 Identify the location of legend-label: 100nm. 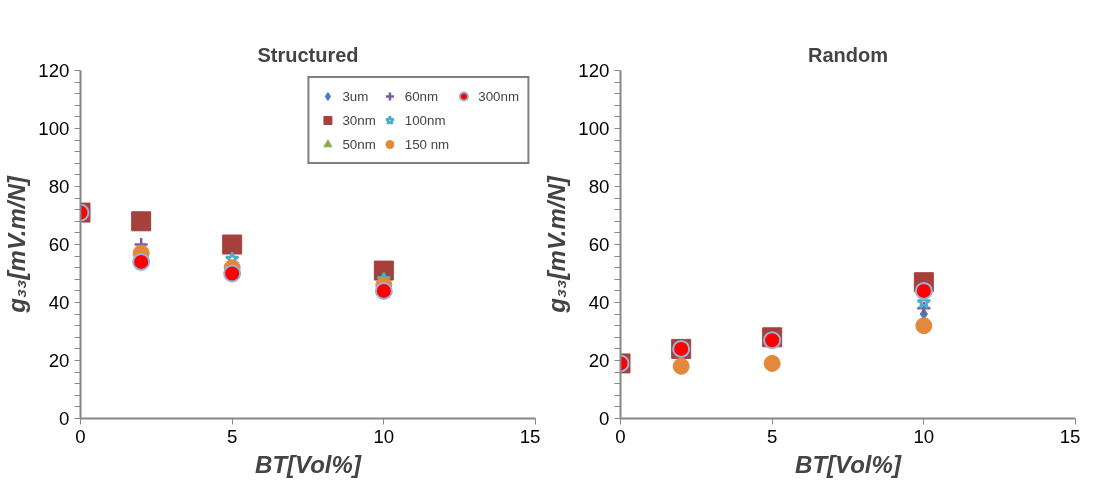
(425, 120).